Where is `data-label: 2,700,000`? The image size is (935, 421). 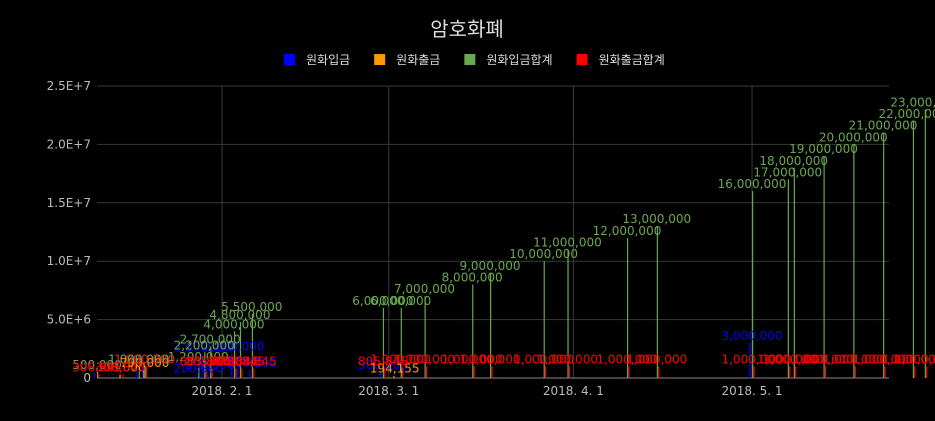 data-label: 2,700,000 is located at coordinates (210, 339).